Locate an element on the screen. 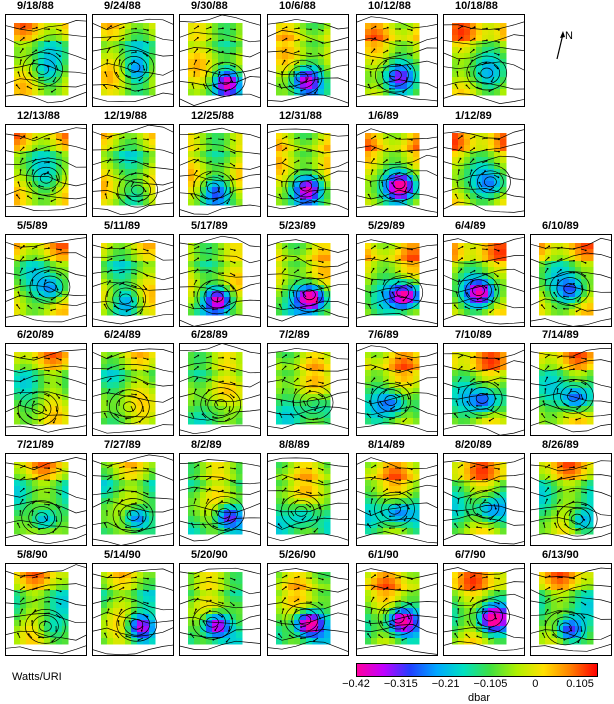 The width and height of the screenshot is (614, 704). colorbar-tick-label: −0.21 is located at coordinates (445, 684).